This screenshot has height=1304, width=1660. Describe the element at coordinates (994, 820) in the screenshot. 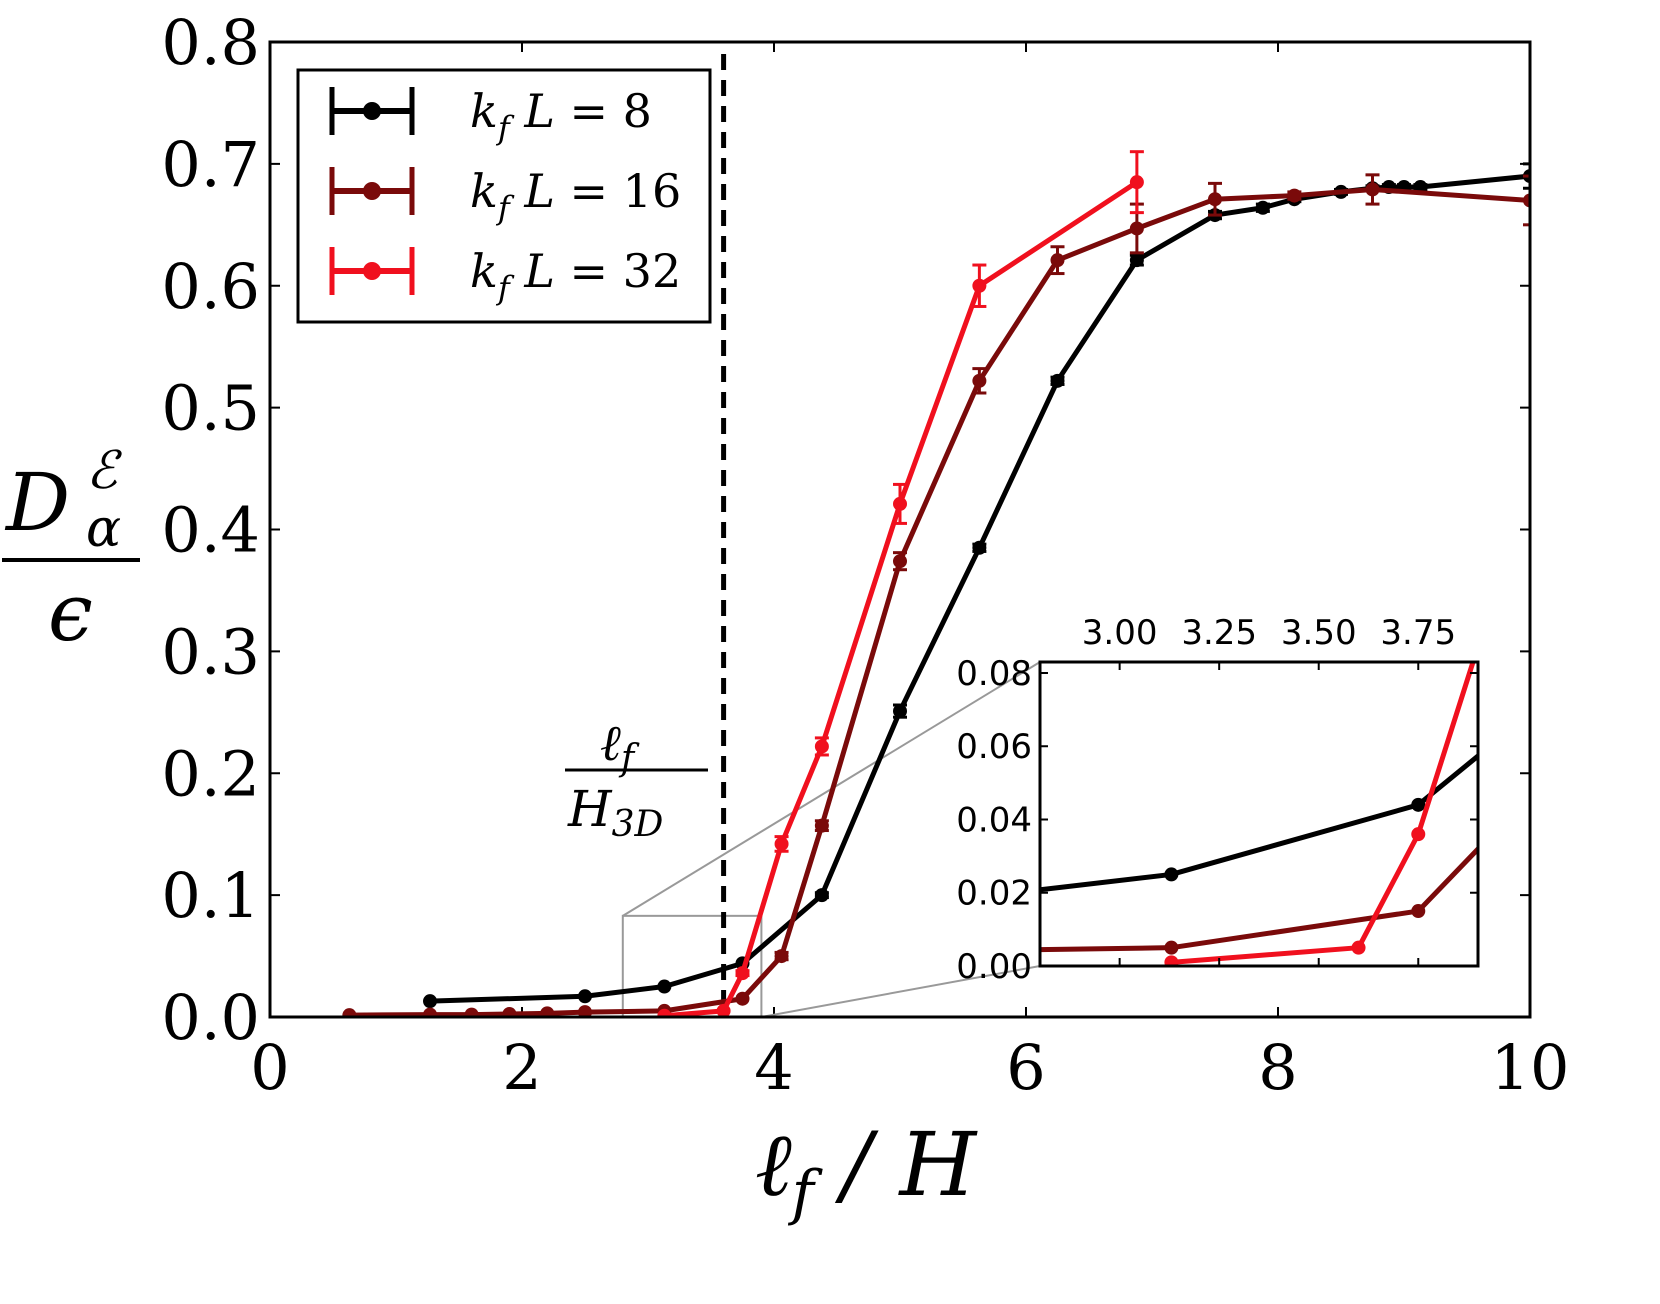

I see `inset-y-tick-label: 0.04` at that location.